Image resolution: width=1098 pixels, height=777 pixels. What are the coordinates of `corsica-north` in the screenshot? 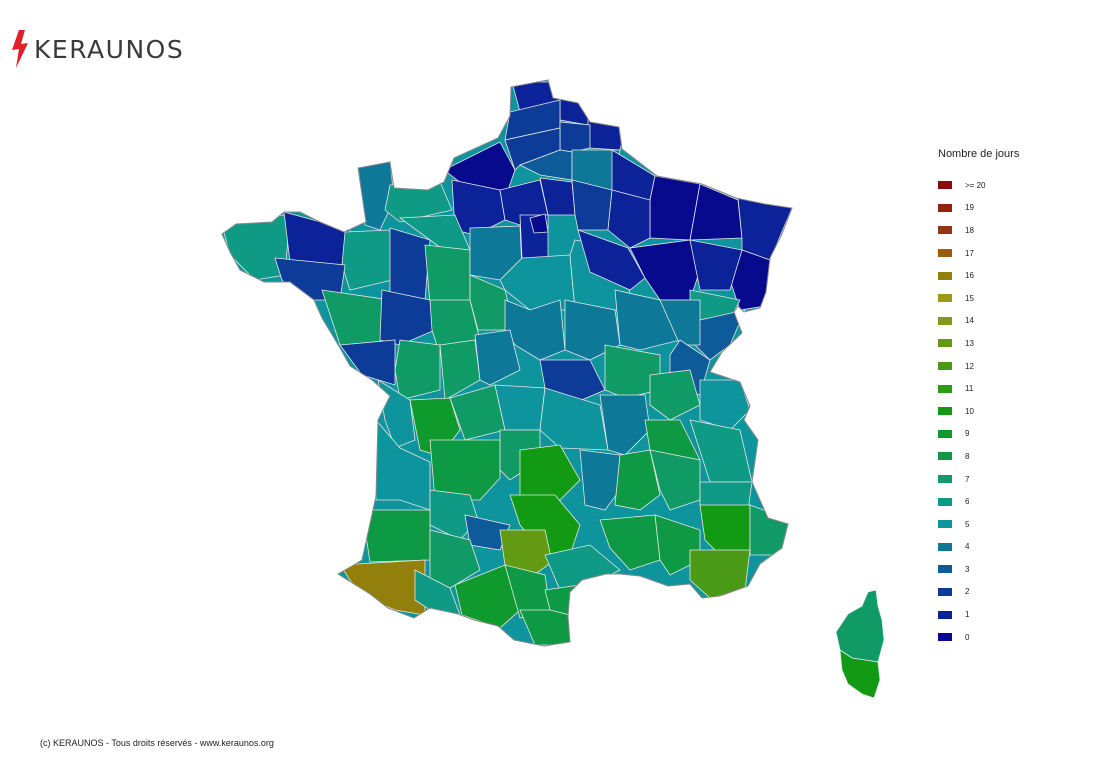 It's located at (860, 626).